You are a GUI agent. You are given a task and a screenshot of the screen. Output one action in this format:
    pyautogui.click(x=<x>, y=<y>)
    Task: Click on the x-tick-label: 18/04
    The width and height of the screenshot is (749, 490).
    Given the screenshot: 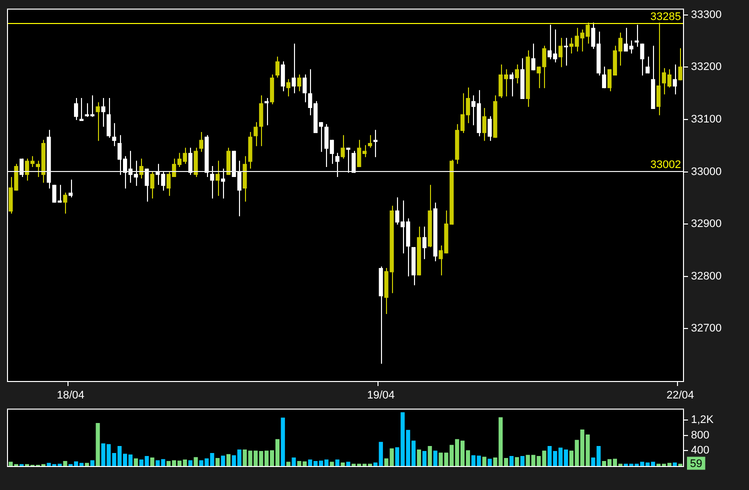 What is the action you would take?
    pyautogui.click(x=70, y=396)
    